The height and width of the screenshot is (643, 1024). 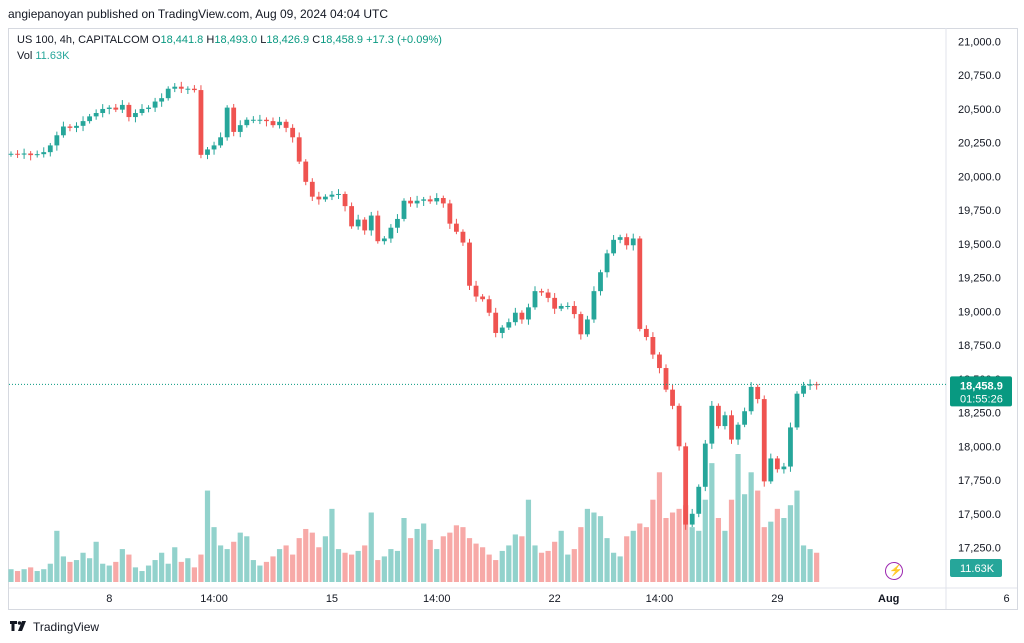 I want to click on symbol-name: US 100, 4h, CAPITALCOM, so click(x=83, y=40).